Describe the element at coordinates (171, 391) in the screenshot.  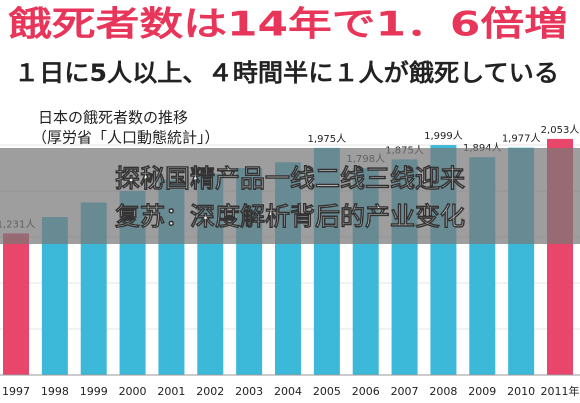
I see `x-tick-label: 2001` at that location.